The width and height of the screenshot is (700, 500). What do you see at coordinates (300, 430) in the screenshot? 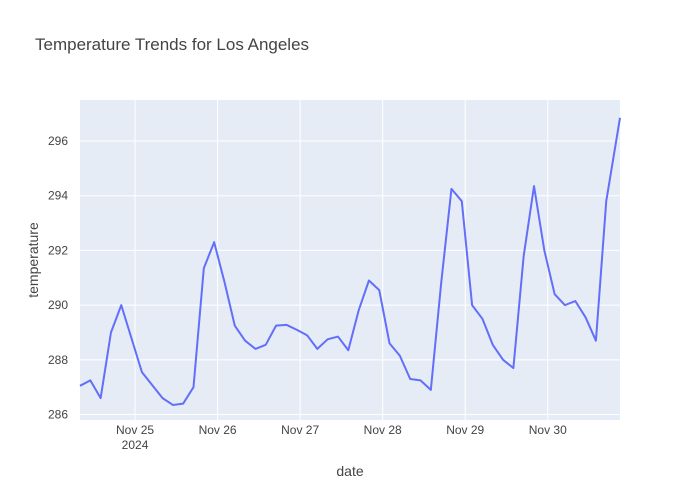
I see `x-tick-label: Nov 27` at bounding box center [300, 430].